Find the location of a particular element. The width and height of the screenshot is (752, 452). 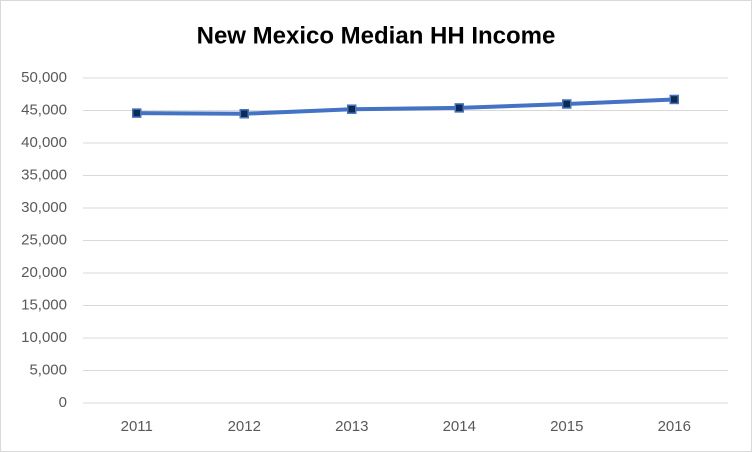

y-tick-label: 35,000 is located at coordinates (44, 174).